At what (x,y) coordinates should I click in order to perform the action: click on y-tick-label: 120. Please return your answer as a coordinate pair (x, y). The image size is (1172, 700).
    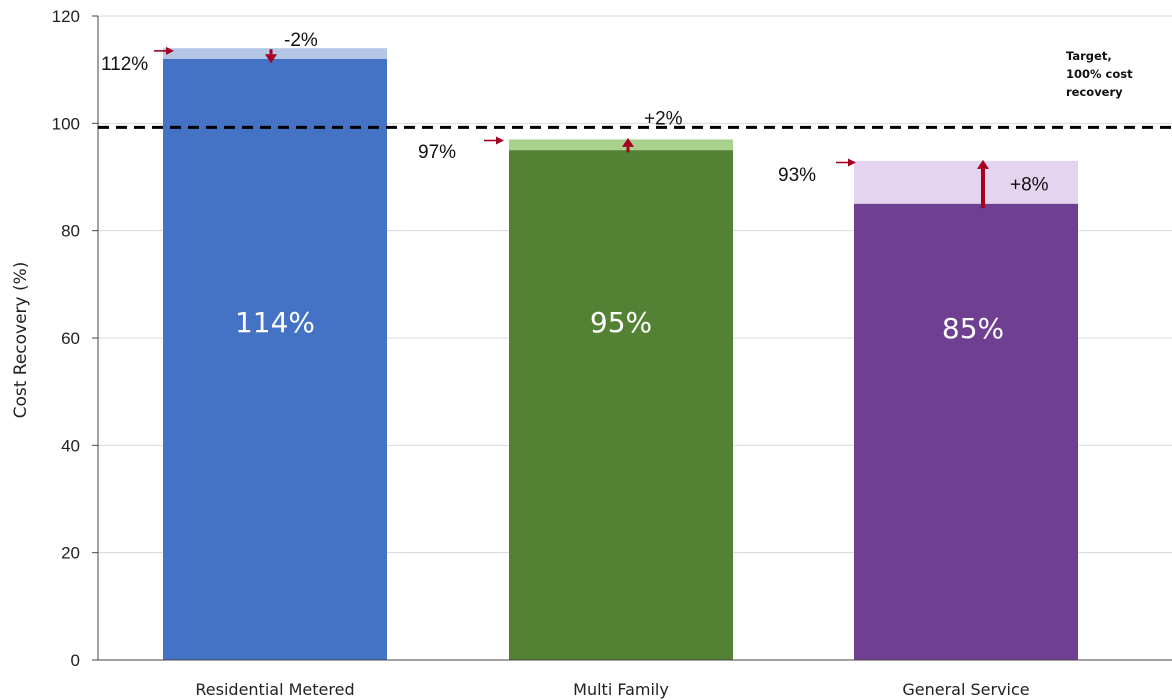
    Looking at the image, I should click on (66, 16).